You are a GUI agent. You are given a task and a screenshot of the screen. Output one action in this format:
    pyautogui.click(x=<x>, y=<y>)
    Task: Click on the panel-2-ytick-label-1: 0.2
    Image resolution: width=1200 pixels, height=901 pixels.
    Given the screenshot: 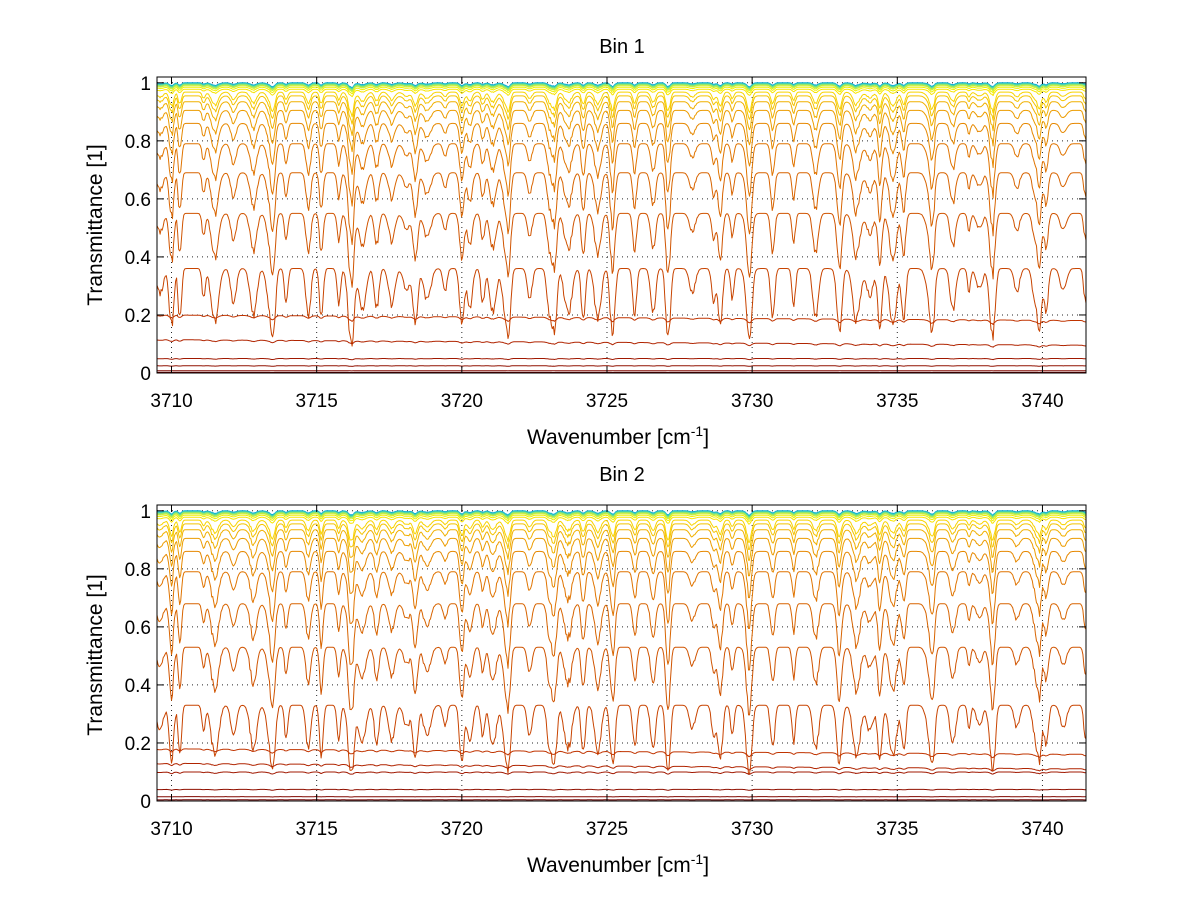 What is the action you would take?
    pyautogui.click(x=138, y=744)
    